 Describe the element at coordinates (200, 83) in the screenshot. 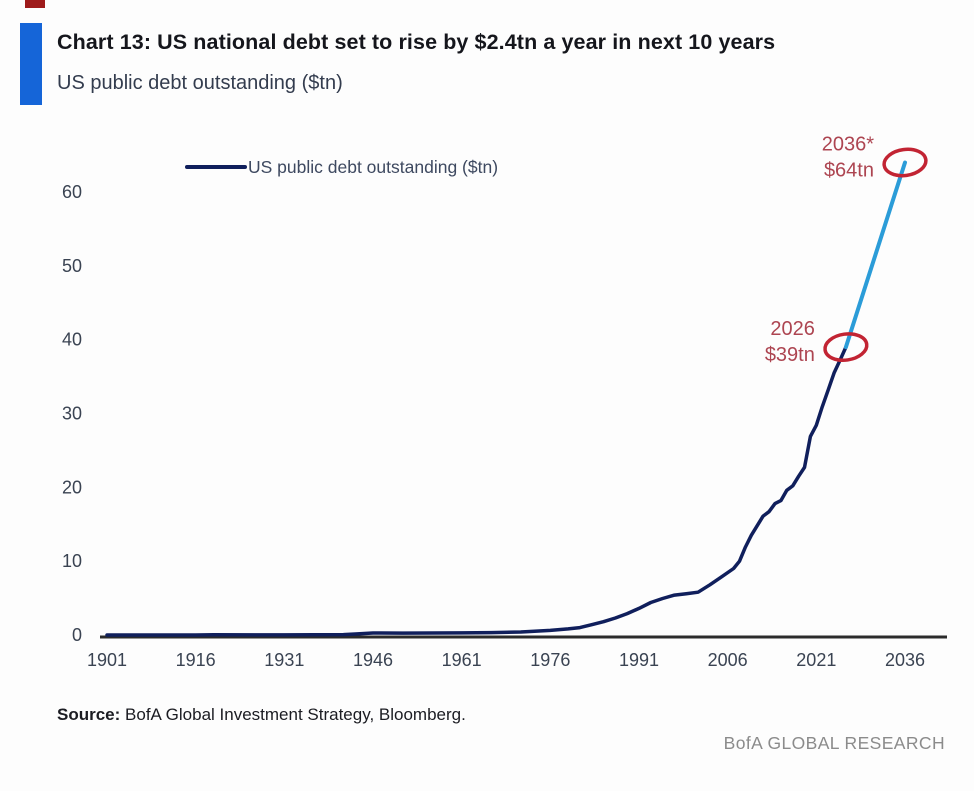

I see `chart-subtitle: US public debt outstanding ($tn)` at that location.